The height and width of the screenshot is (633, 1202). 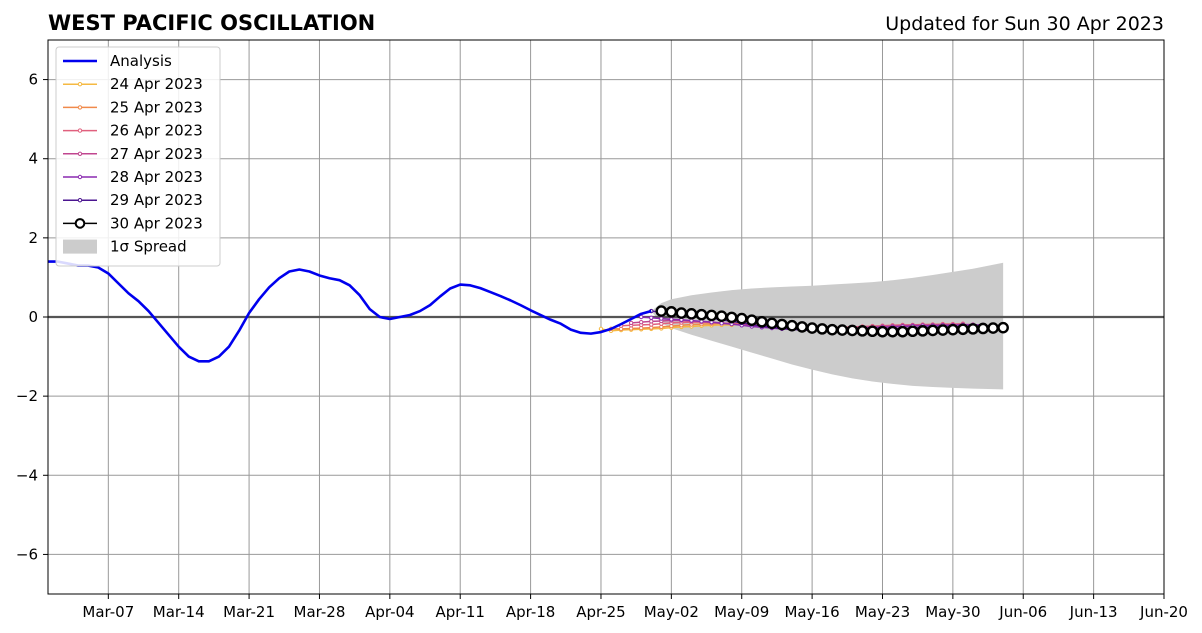 I want to click on x-tick-label: Mar-14, so click(x=179, y=612).